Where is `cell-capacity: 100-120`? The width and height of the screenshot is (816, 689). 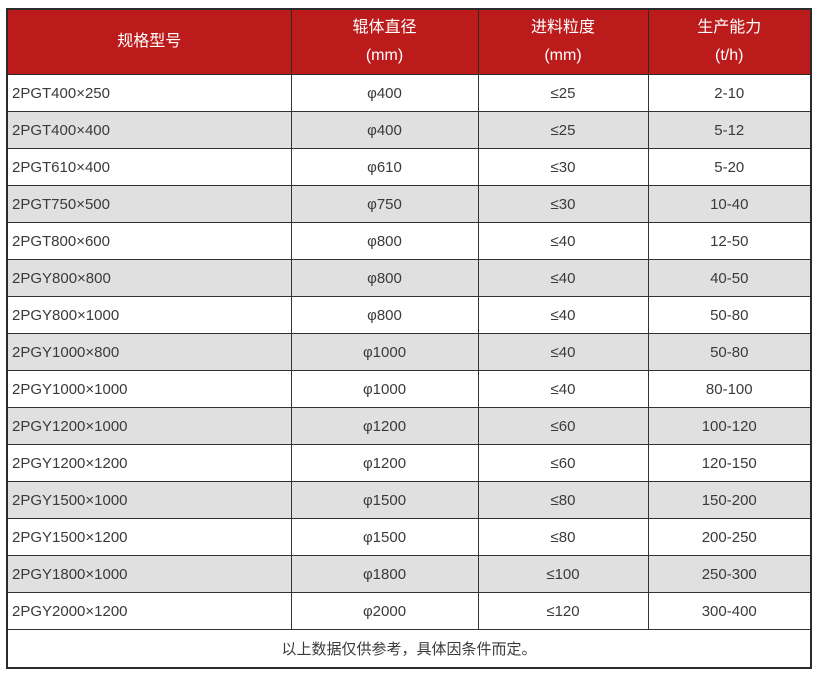
cell-capacity: 100-120 is located at coordinates (729, 426).